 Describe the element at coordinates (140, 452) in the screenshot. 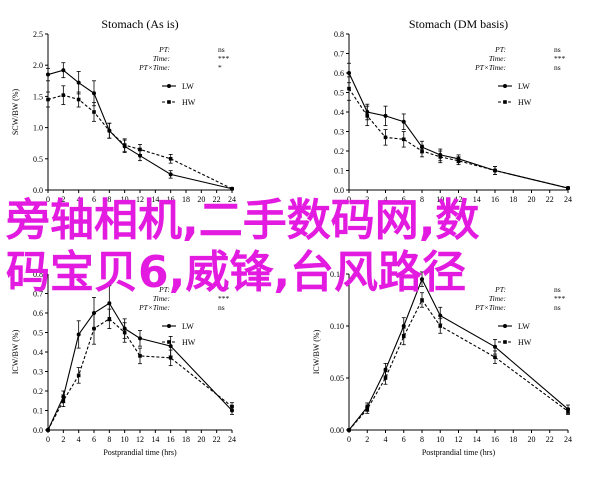

I see `x-axis-label: Postprandial time (hrs)` at that location.